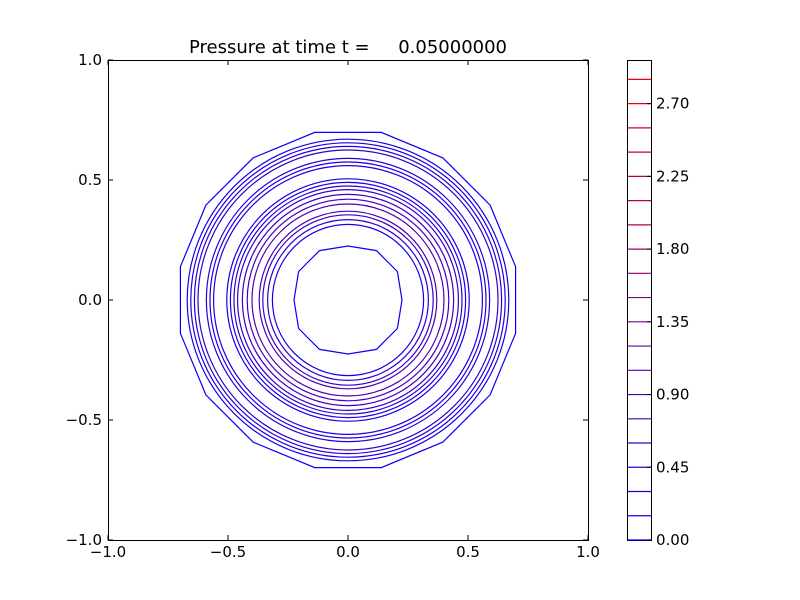 This screenshot has width=800, height=600. What do you see at coordinates (108, 552) in the screenshot?
I see `x-tick-label: −1.0` at bounding box center [108, 552].